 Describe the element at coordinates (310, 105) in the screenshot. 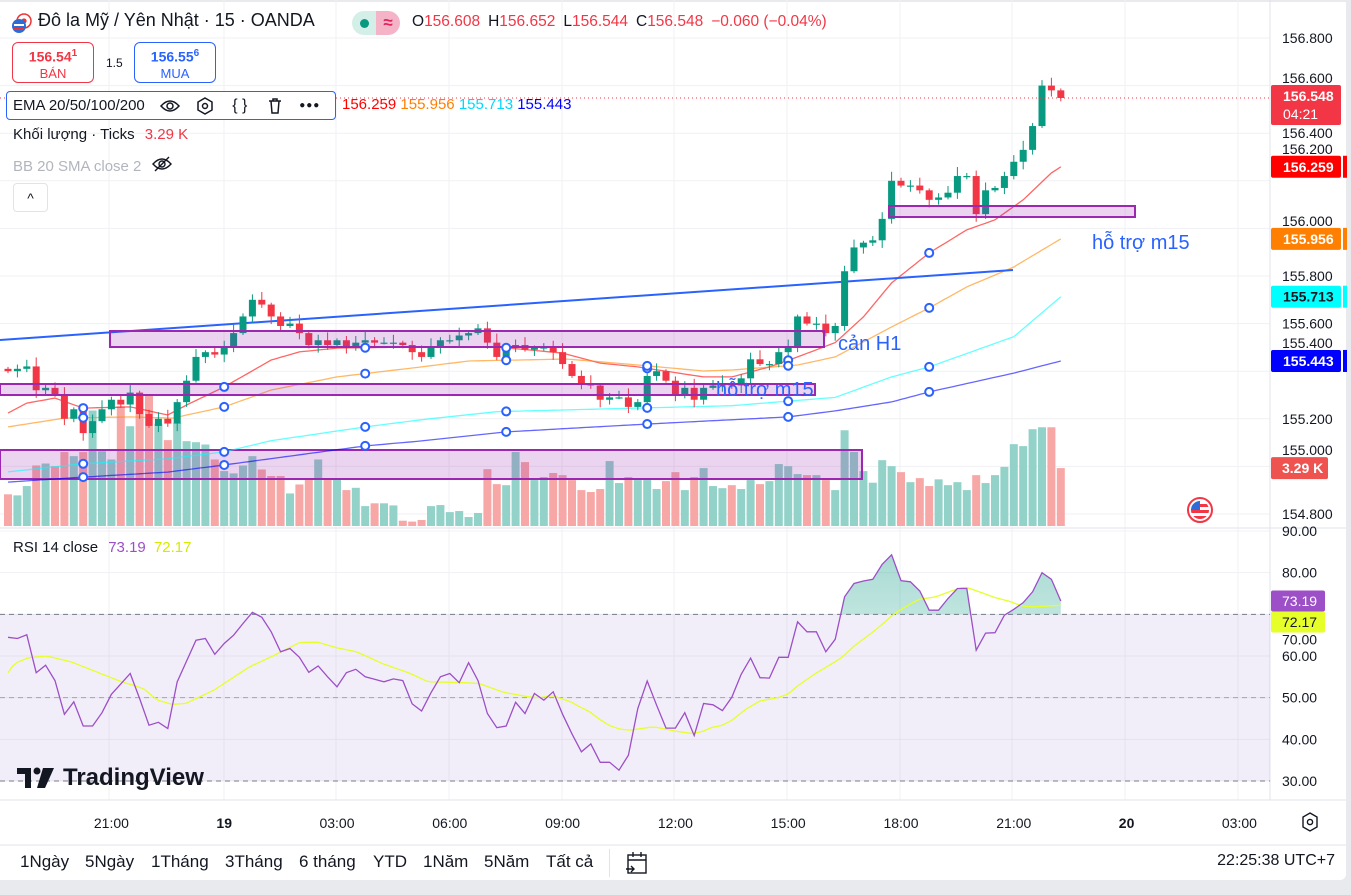

I see `more-icon: ●●●` at that location.